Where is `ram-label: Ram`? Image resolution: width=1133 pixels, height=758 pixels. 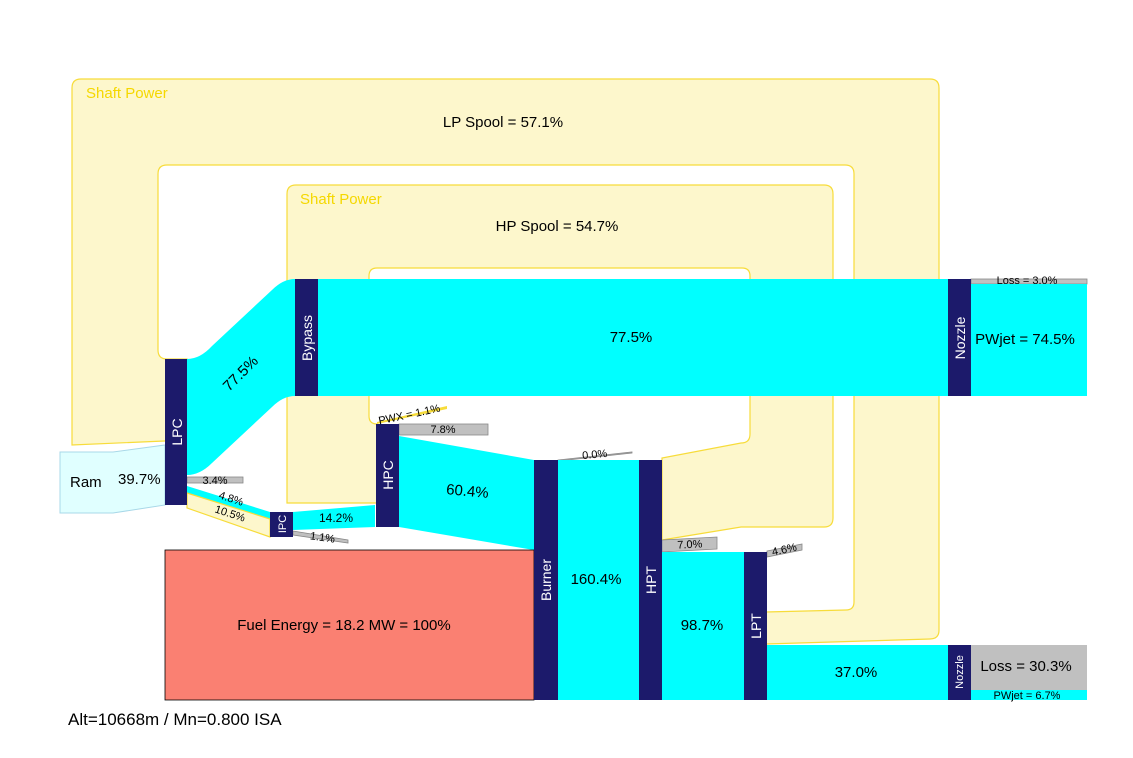
ram-label: Ram is located at coordinates (86, 482).